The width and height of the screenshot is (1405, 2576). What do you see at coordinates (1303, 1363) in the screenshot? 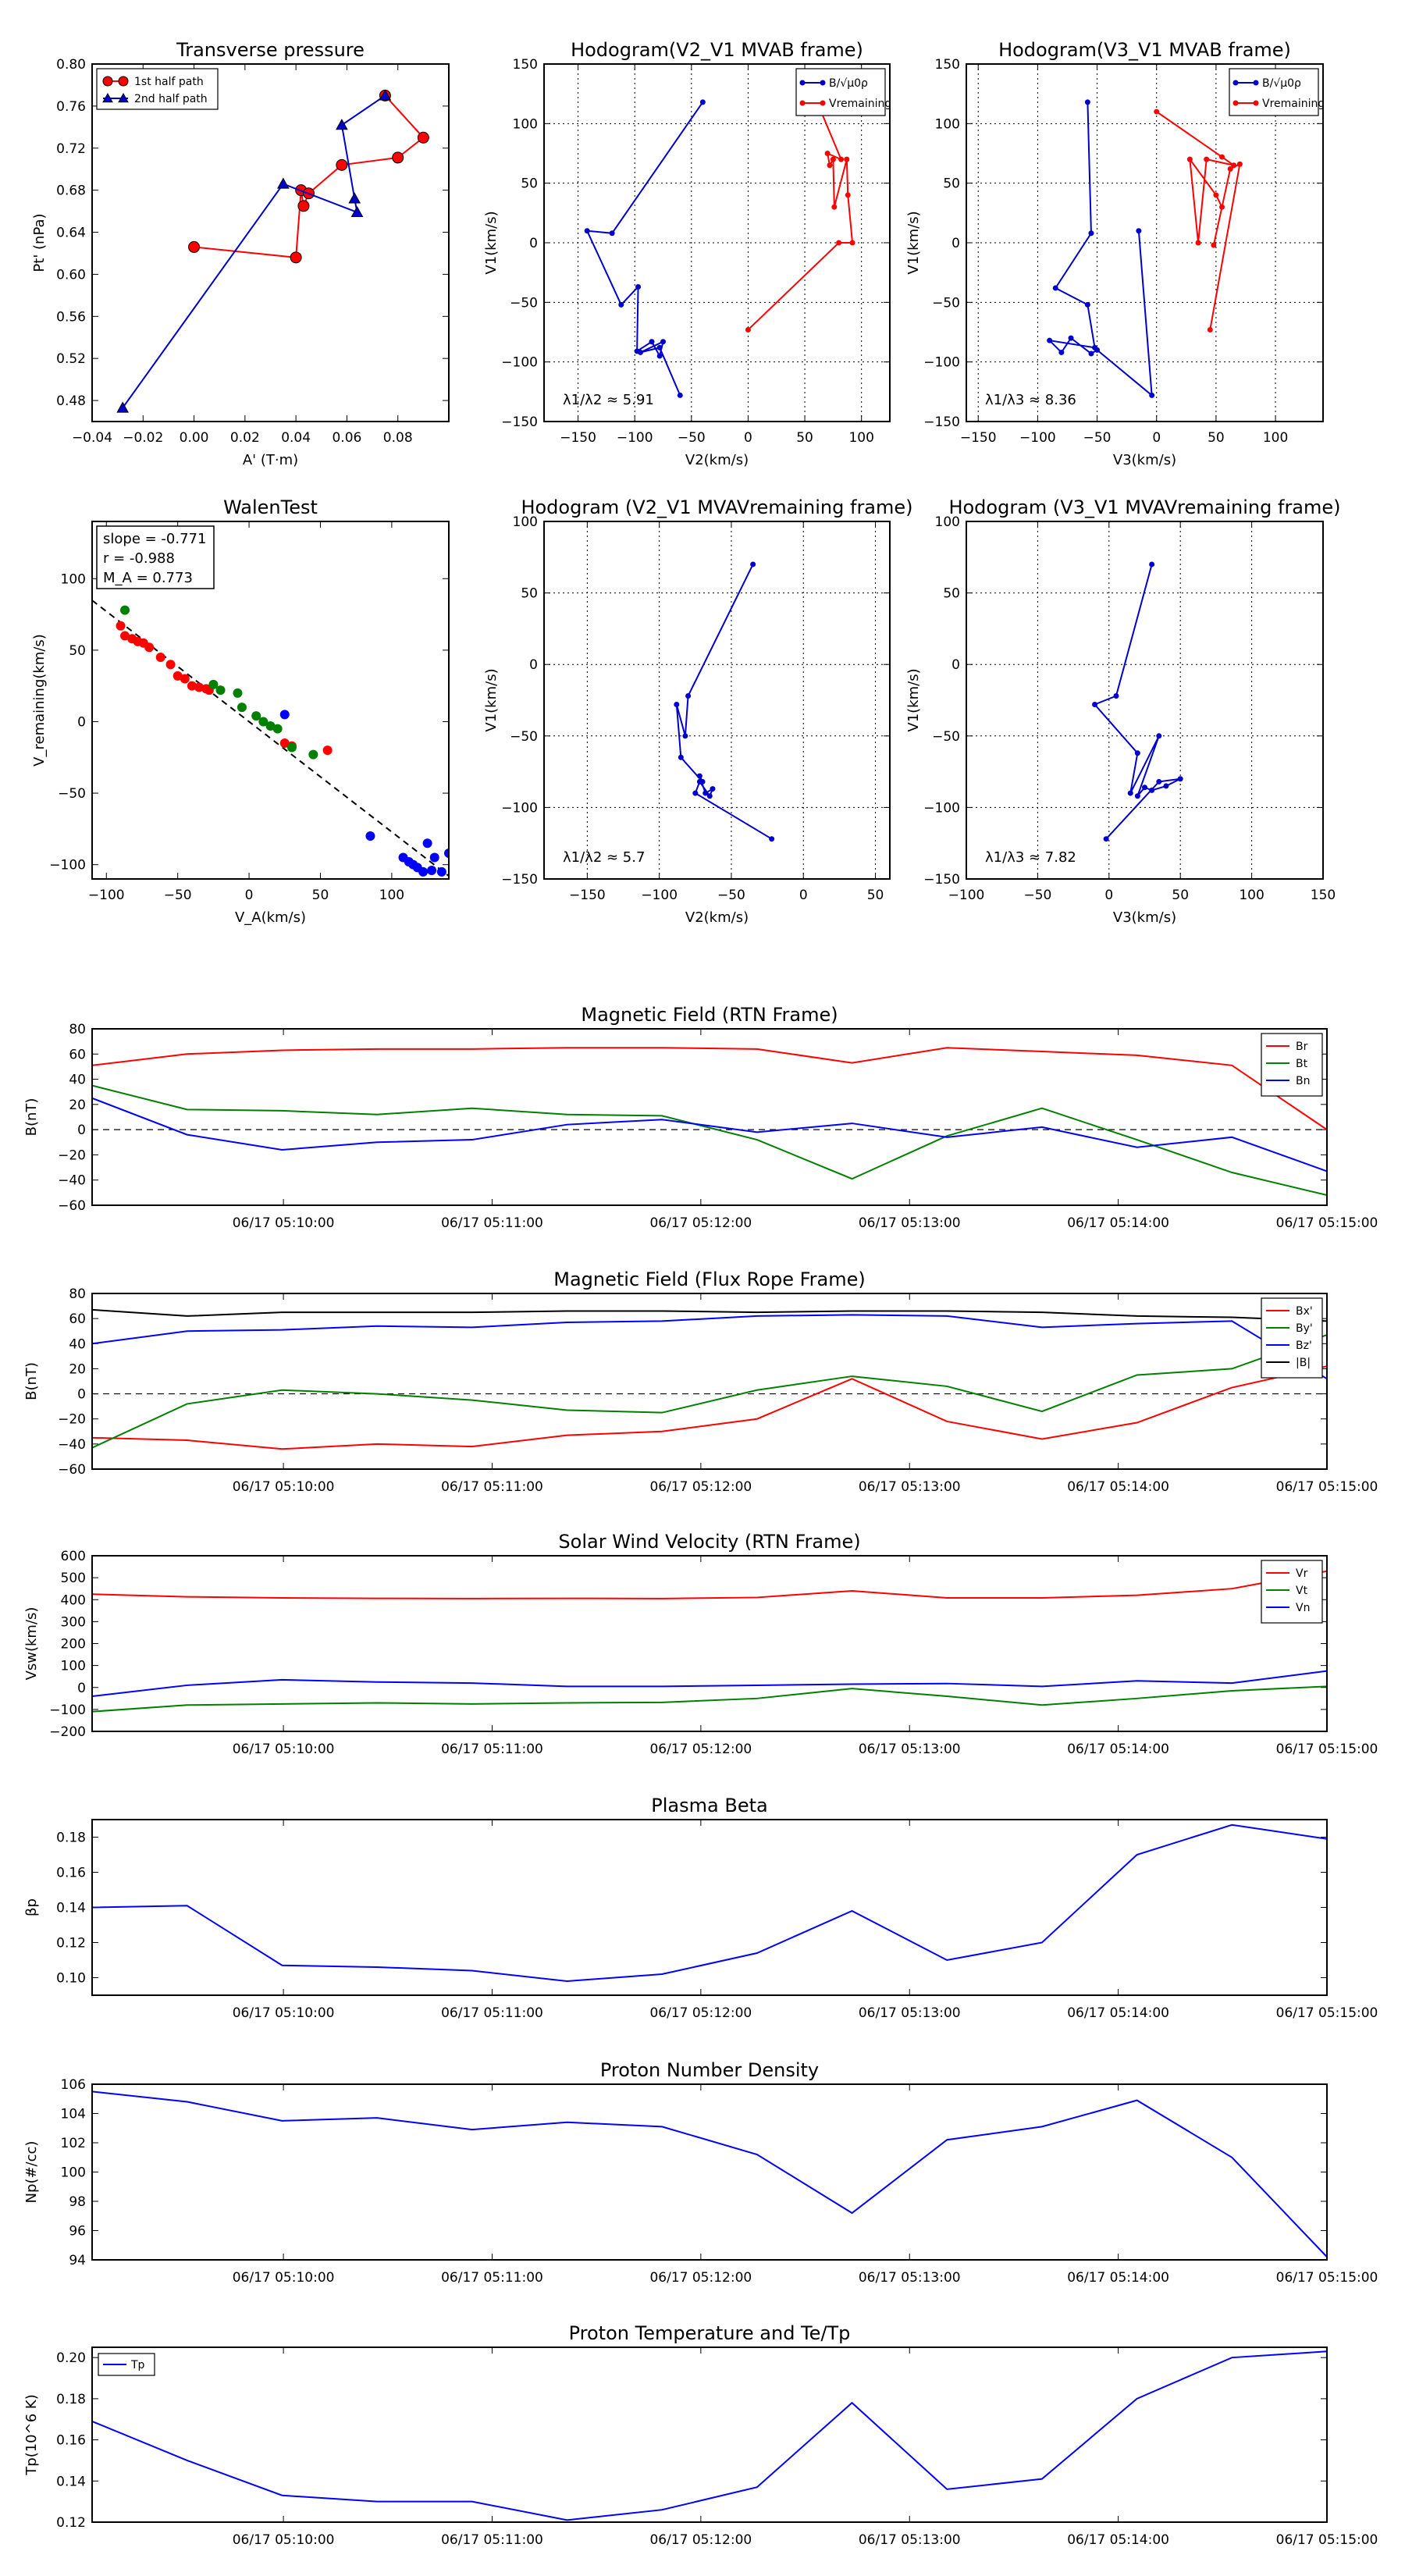
I see `legend-label: |B|` at bounding box center [1303, 1363].